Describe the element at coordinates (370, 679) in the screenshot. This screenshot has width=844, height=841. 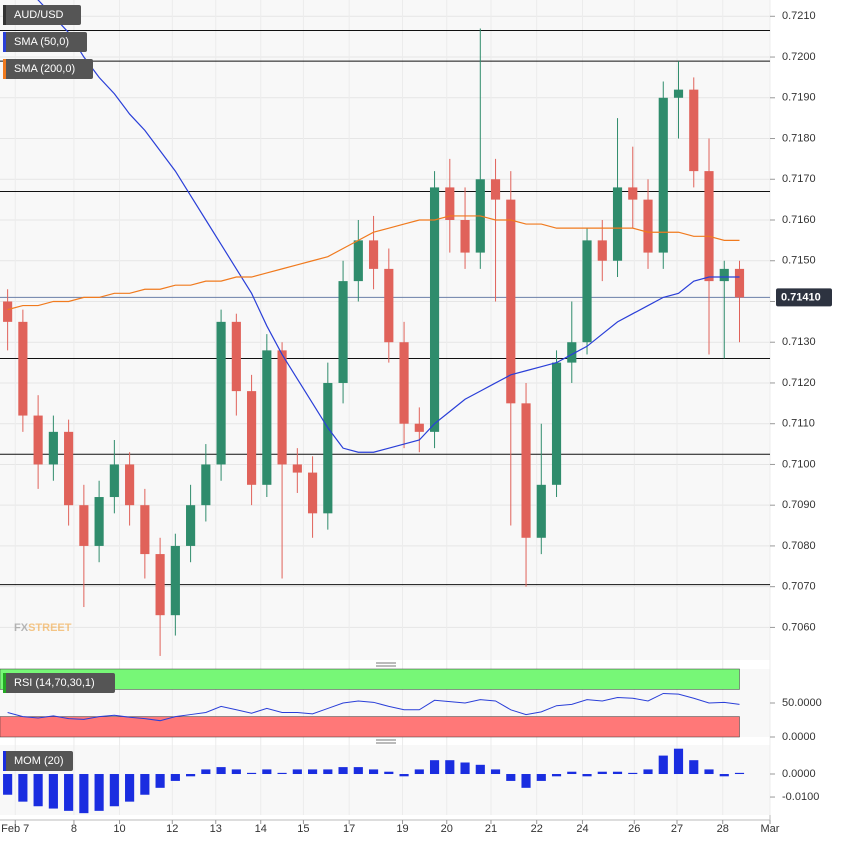
I see `overbought-zone` at that location.